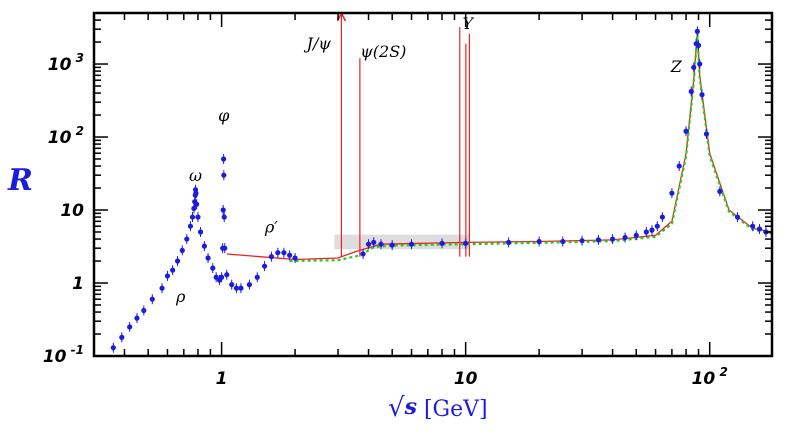 This screenshot has height=438, width=800. Describe the element at coordinates (222, 379) in the screenshot. I see `x-tick-label: 1` at that location.